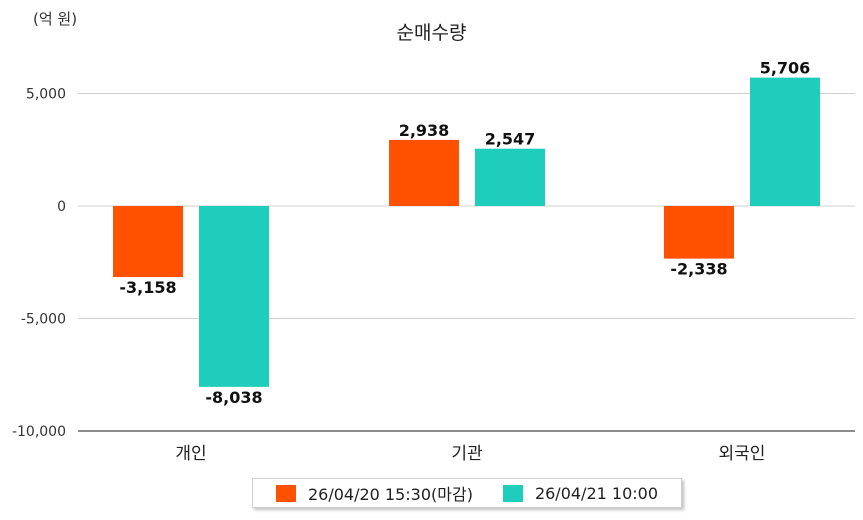  Describe the element at coordinates (46, 95) in the screenshot. I see `y-tick-label: 5,000` at that location.